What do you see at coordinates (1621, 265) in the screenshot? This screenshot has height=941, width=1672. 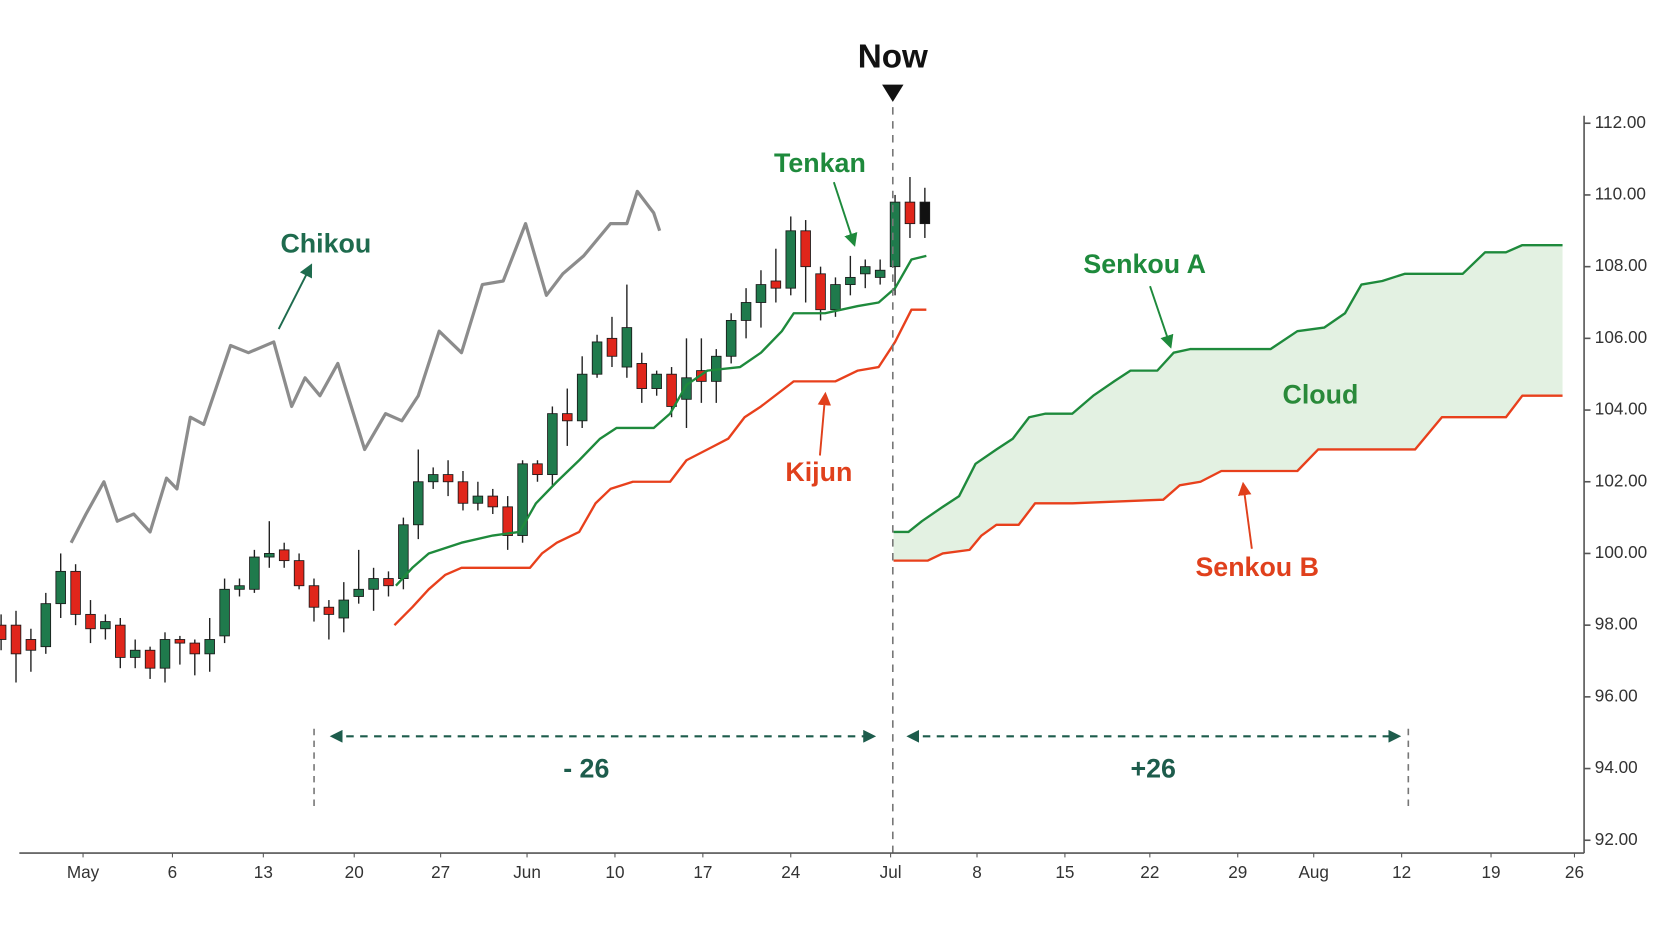 I see `y-tick-label: 108.00` at bounding box center [1621, 265].